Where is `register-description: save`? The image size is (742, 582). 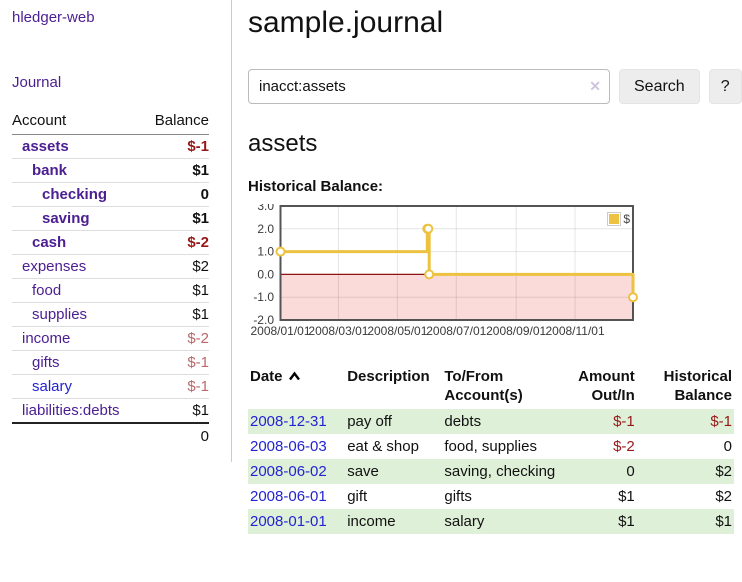
register-description: save is located at coordinates (394, 471).